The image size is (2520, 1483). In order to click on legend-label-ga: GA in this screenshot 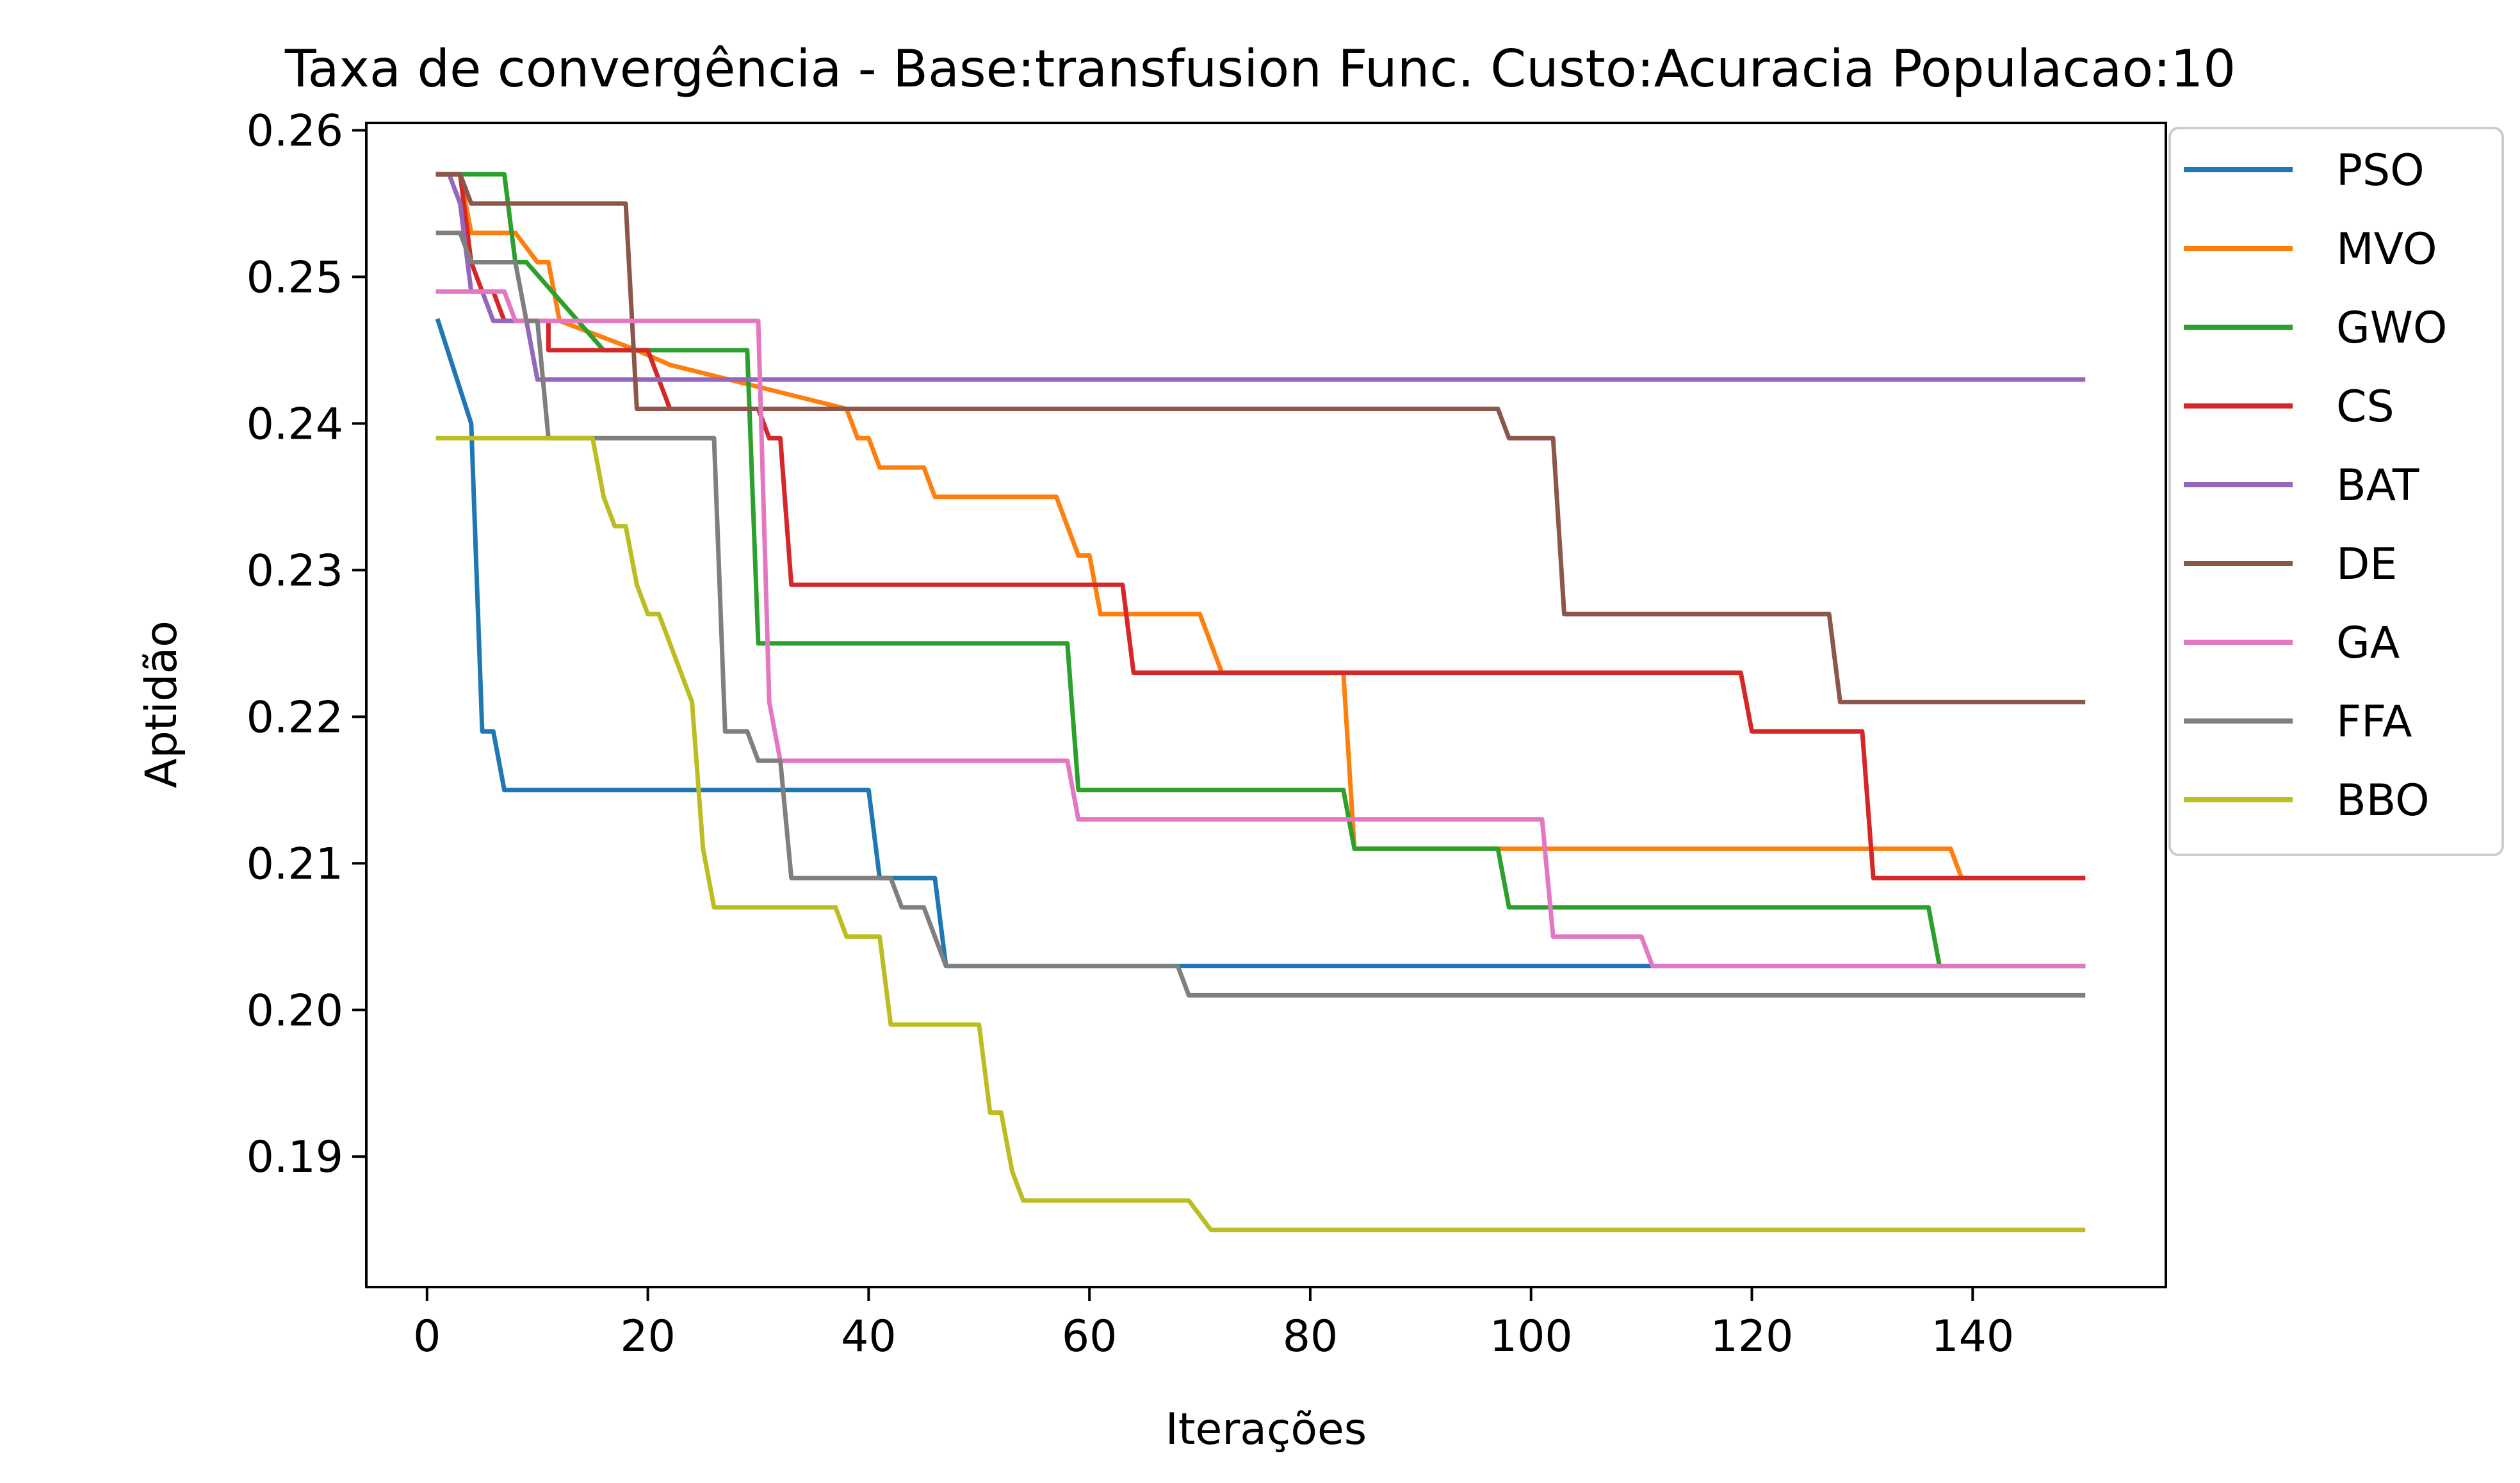, I will do `click(2368, 643)`.